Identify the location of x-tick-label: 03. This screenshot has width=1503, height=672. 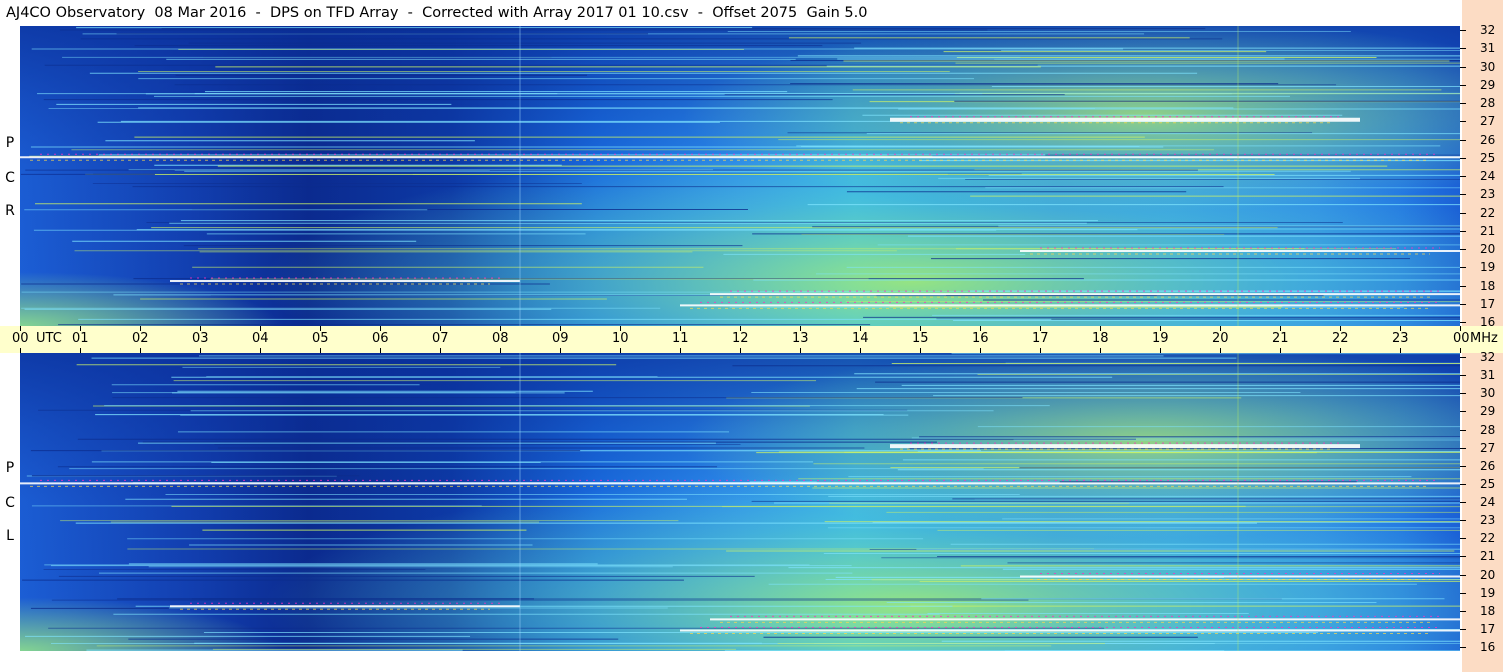
(200, 338).